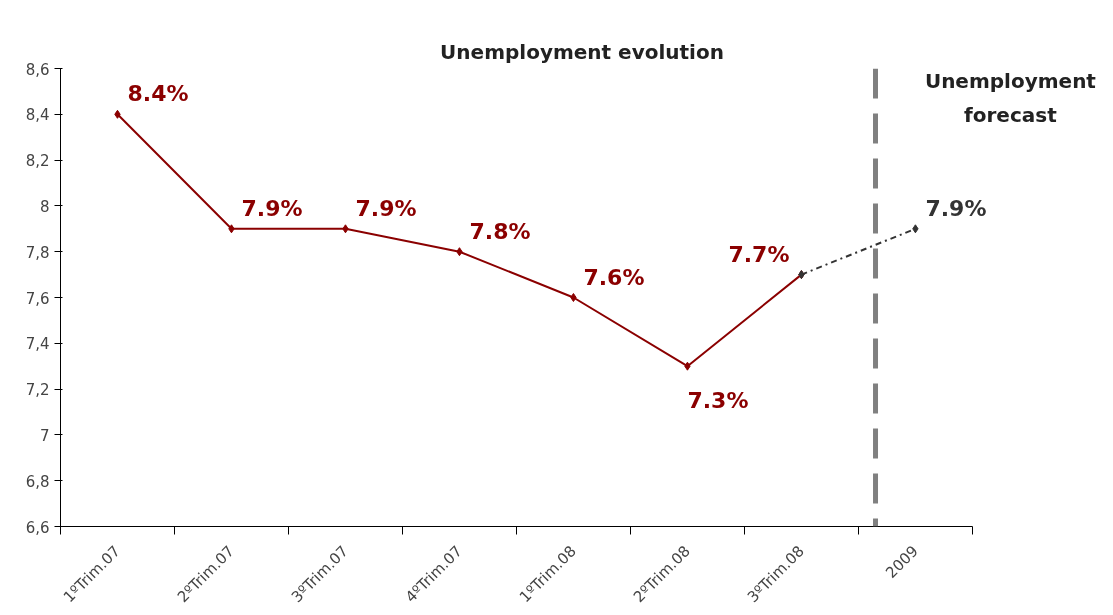 The width and height of the screenshot is (1113, 615). Describe the element at coordinates (44, 435) in the screenshot. I see `y-tick-label: 7` at that location.